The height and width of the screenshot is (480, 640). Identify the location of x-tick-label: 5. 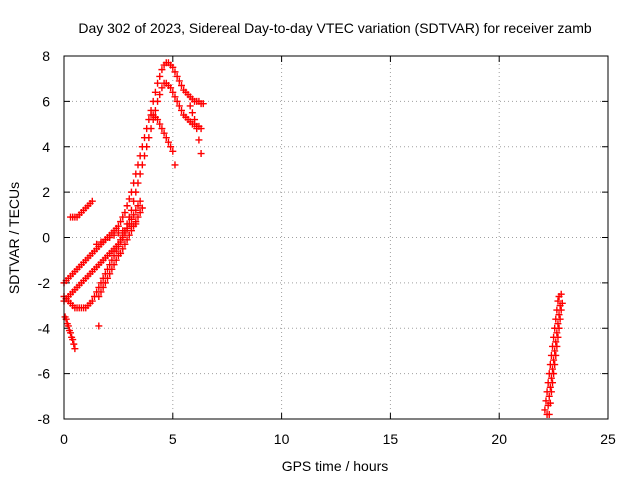
(173, 439).